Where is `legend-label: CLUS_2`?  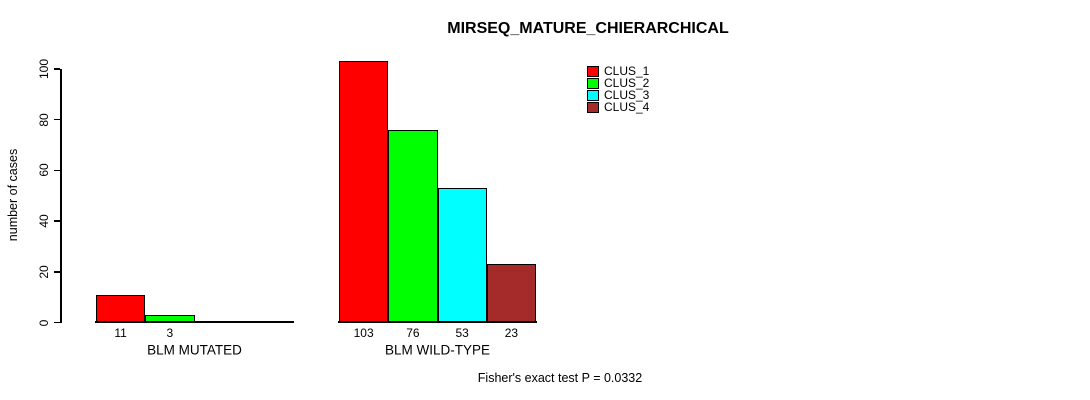
legend-label: CLUS_2 is located at coordinates (627, 83).